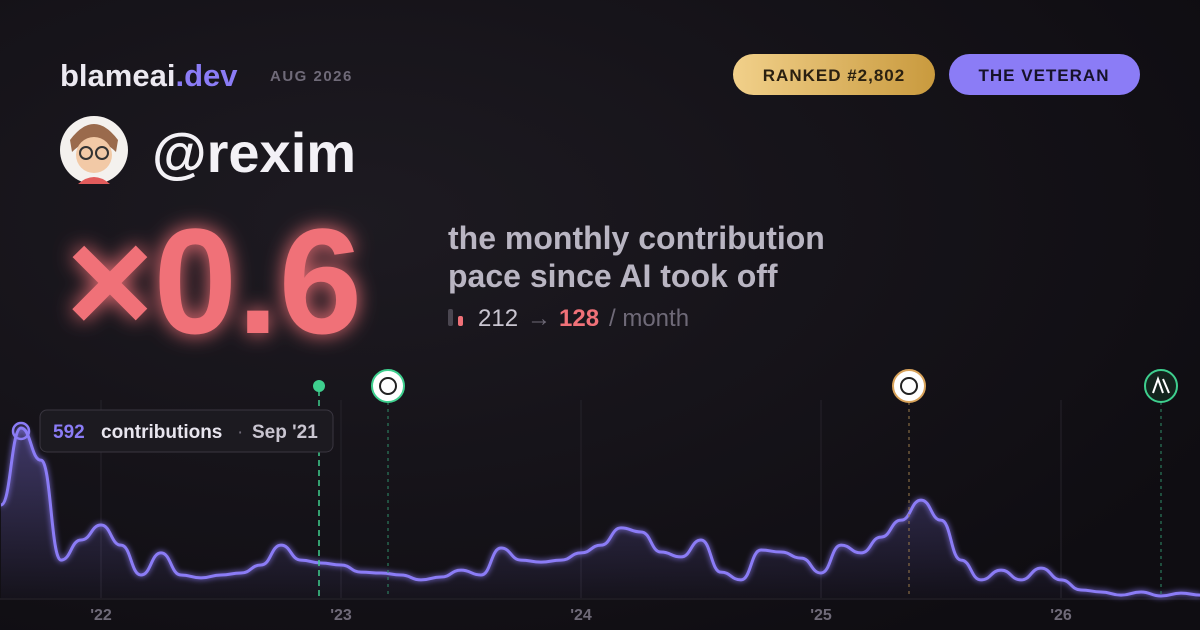  Describe the element at coordinates (613, 276) in the screenshot. I see `description: pace since AI took off` at that location.